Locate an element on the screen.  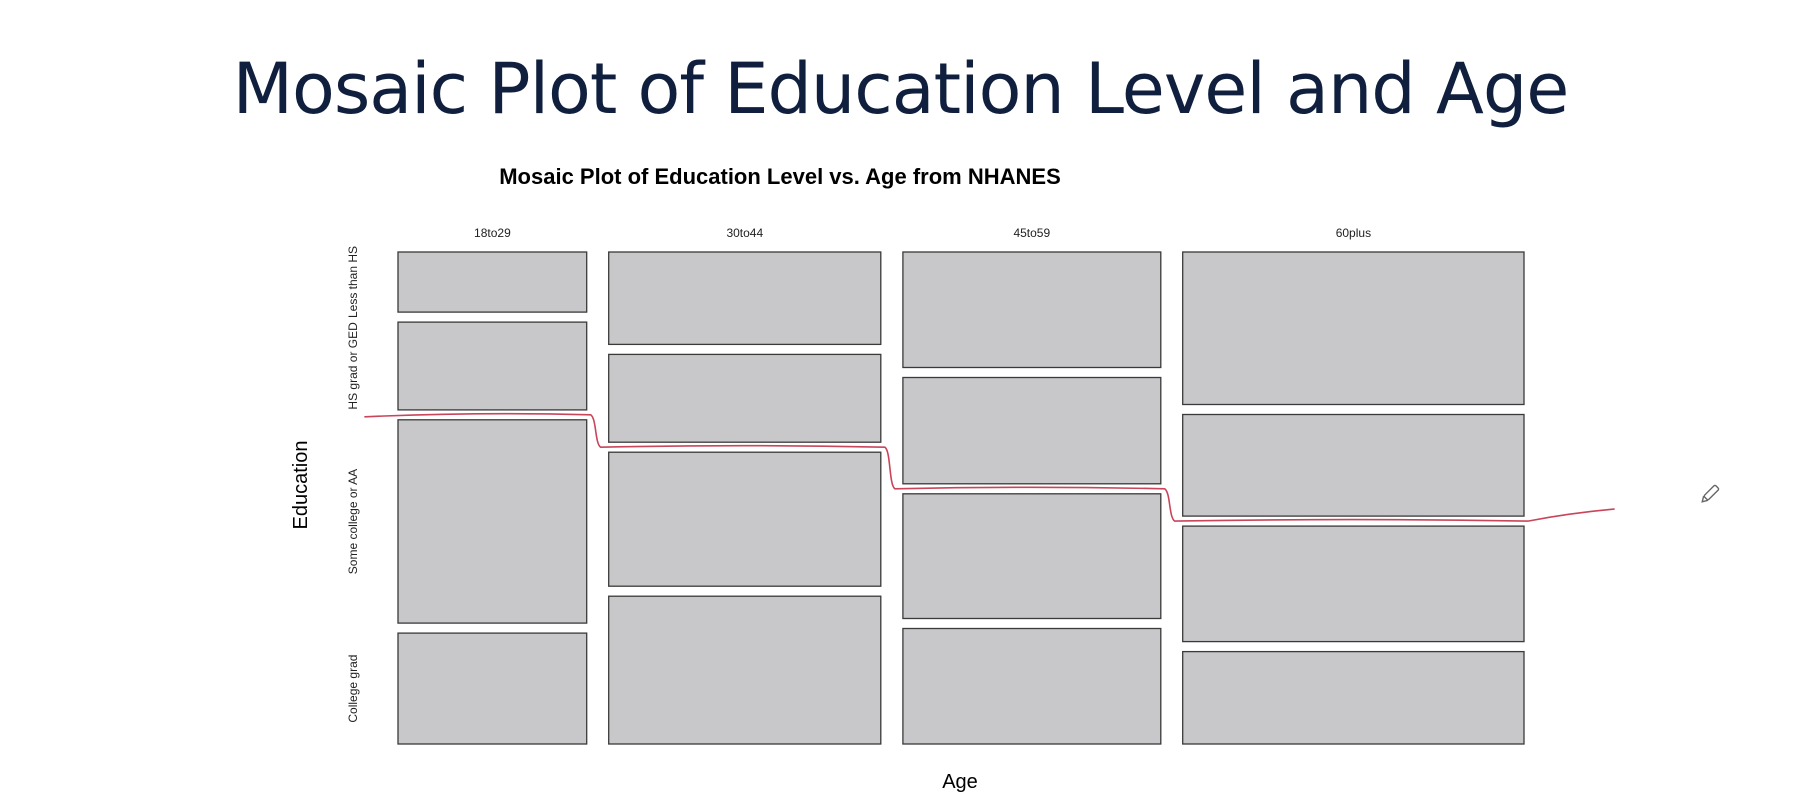
x-axis-label: Age is located at coordinates (960, 782).